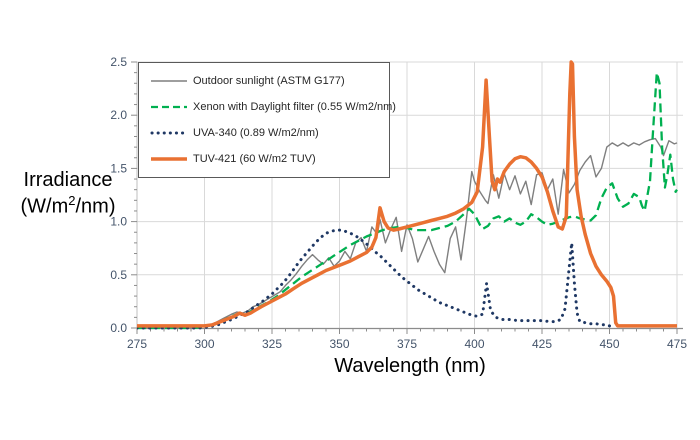 The height and width of the screenshot is (440, 700). Describe the element at coordinates (339, 344) in the screenshot. I see `x-tick-label: 350` at that location.